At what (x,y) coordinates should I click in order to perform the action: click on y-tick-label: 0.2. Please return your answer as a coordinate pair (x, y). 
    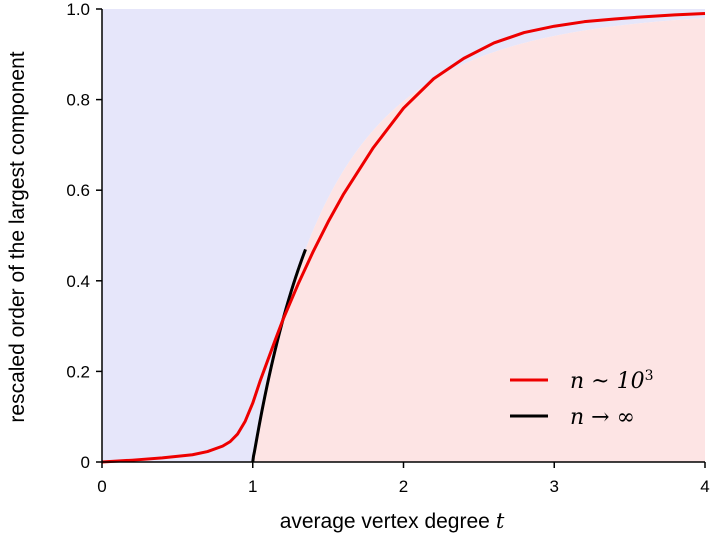
    Looking at the image, I should click on (78, 371).